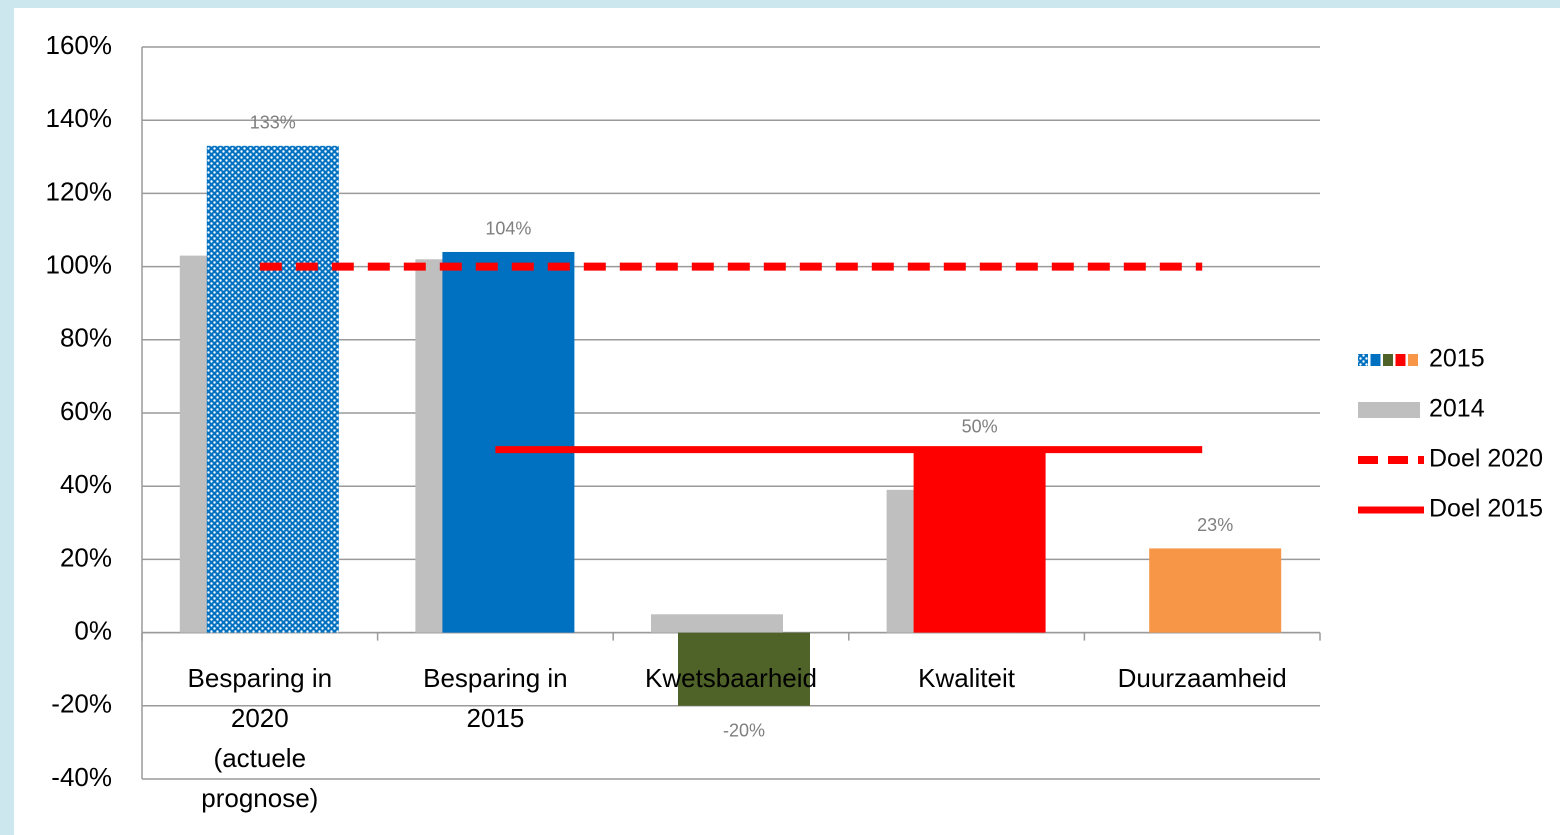 This screenshot has height=835, width=1560. I want to click on x-tick-label-text: Kwaliteit, so click(966, 678).